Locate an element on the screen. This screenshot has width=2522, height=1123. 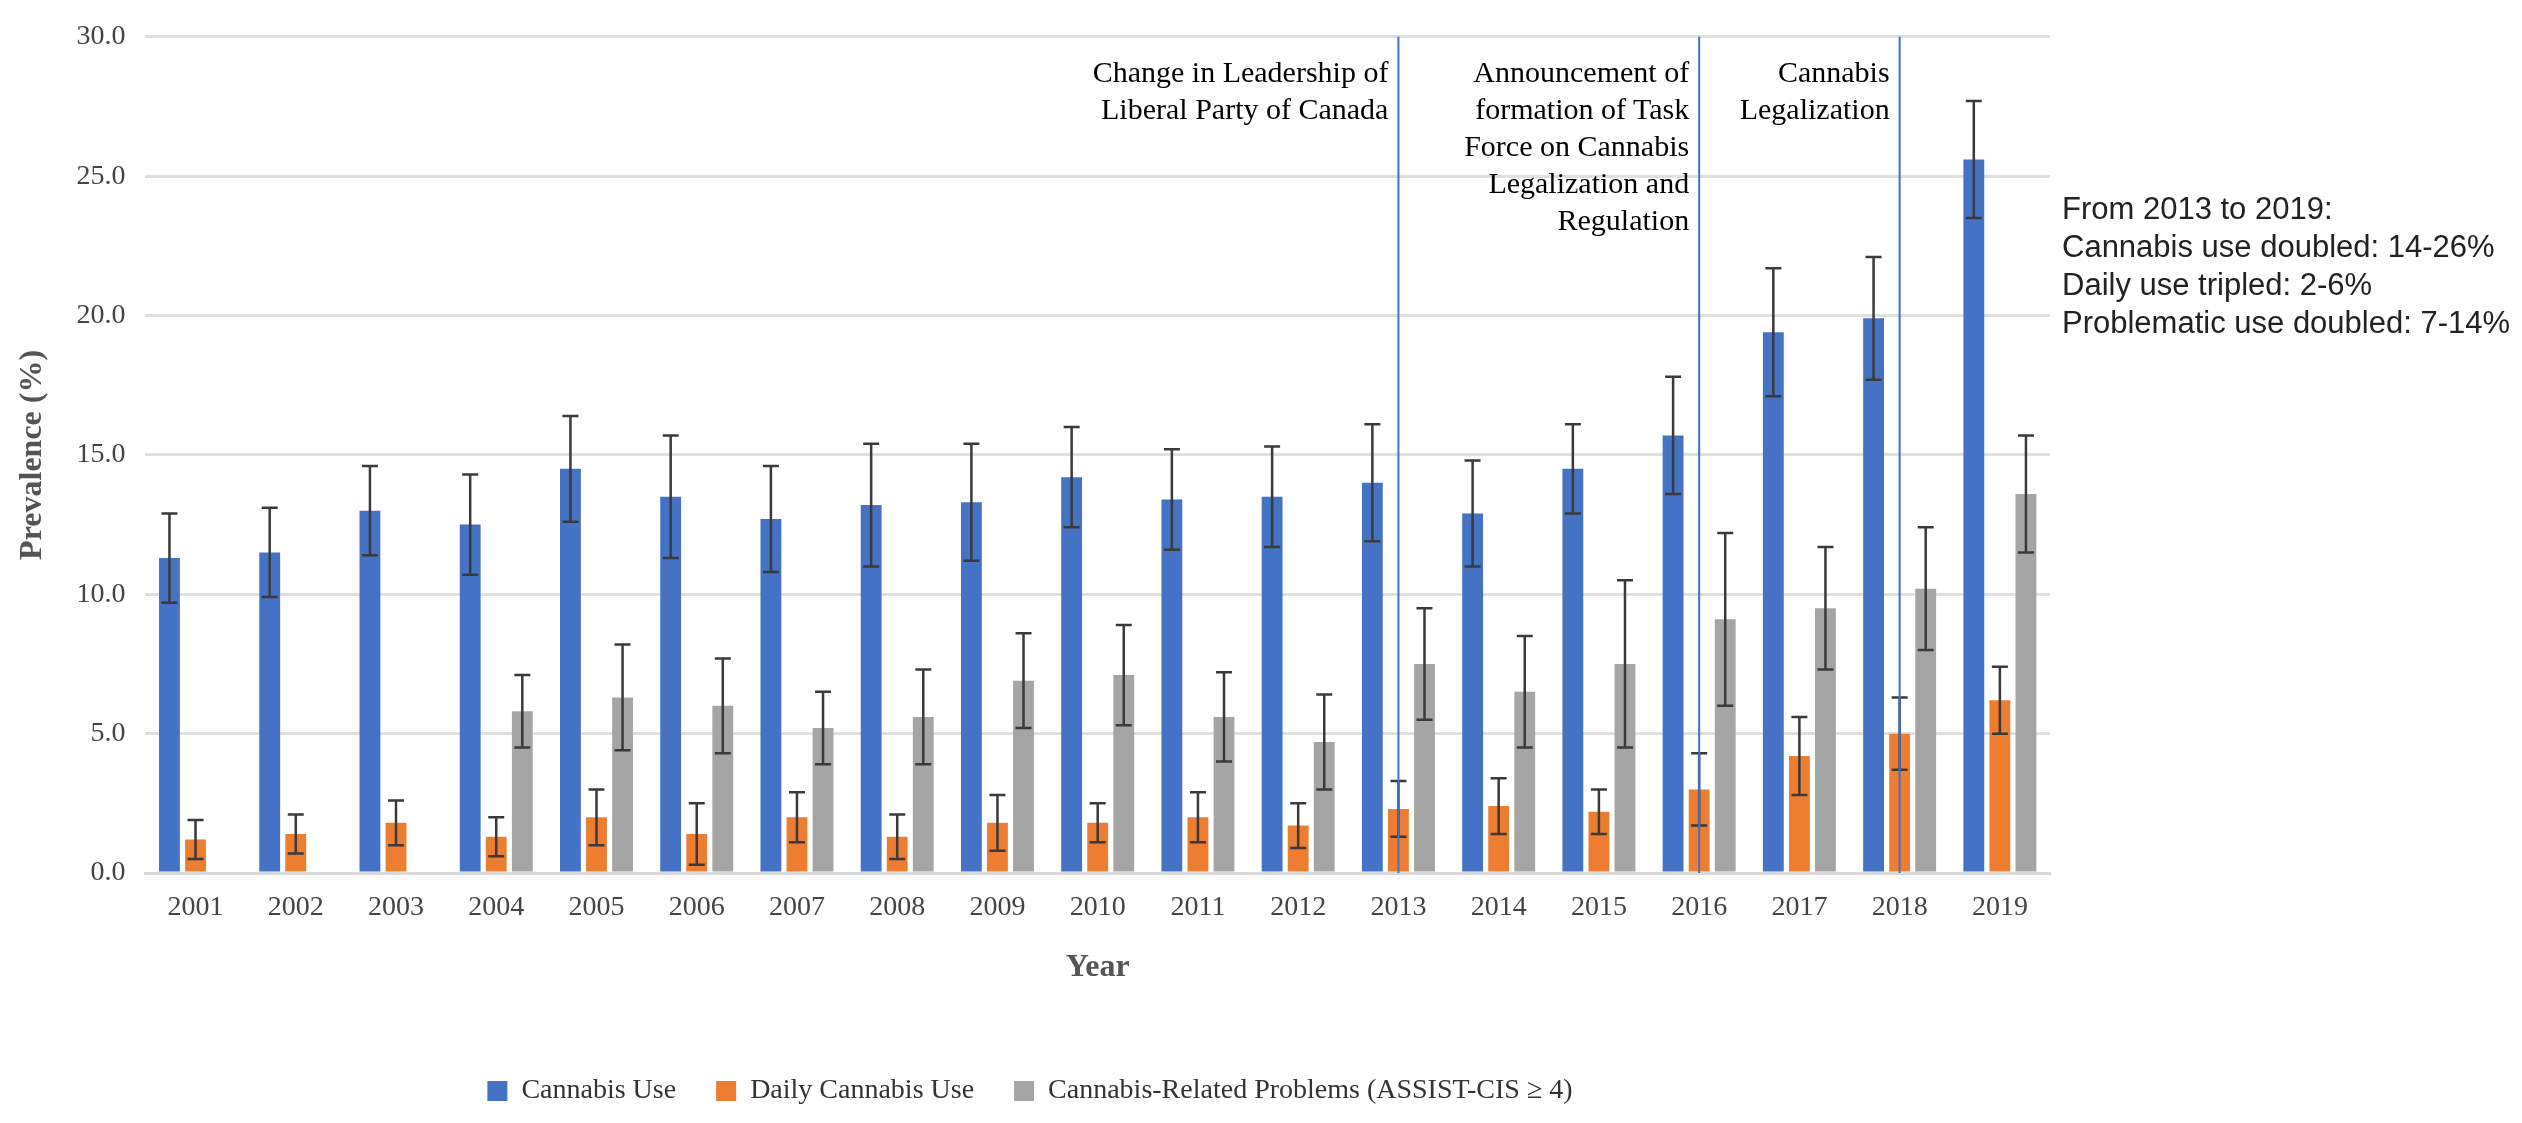
x-tick-label: 2008 is located at coordinates (897, 906).